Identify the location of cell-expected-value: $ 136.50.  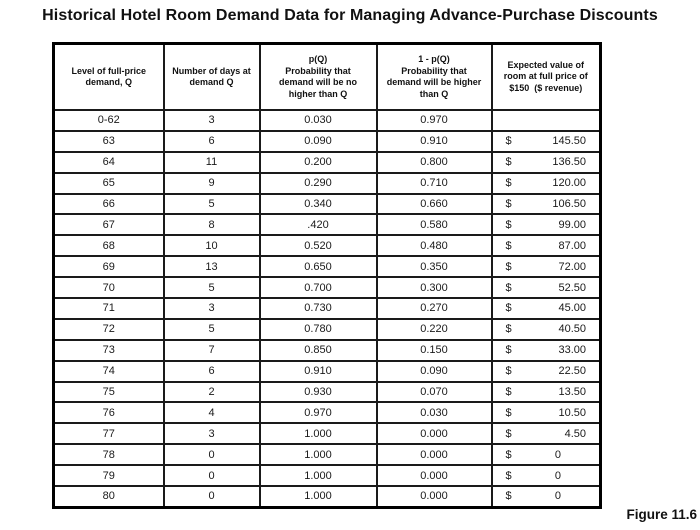
(546, 162).